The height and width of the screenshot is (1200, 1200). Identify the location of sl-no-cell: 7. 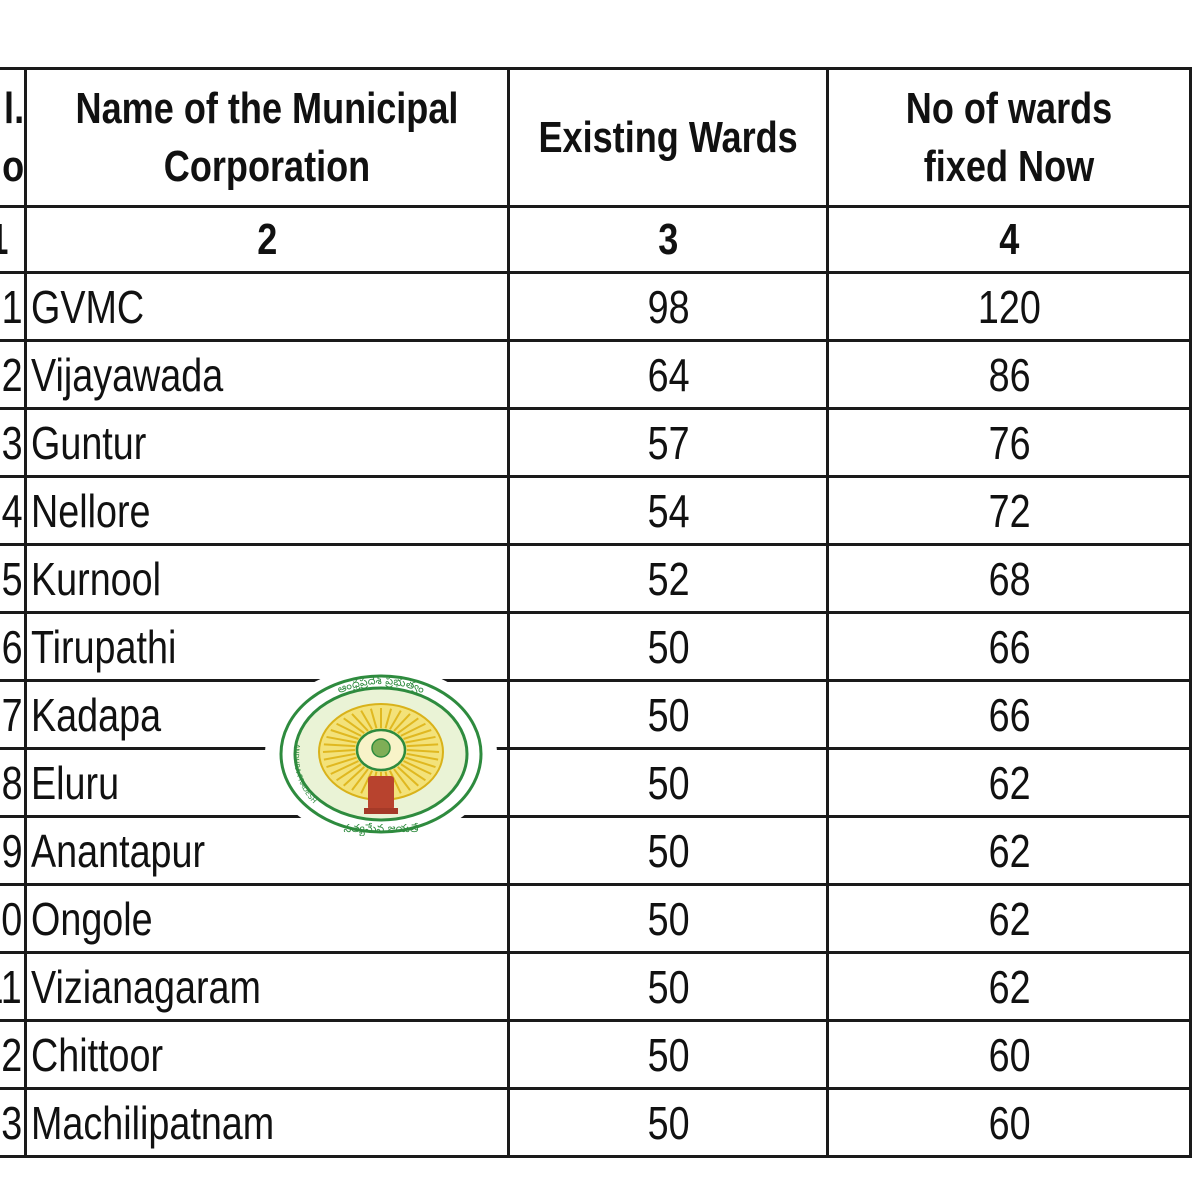
(14, 714).